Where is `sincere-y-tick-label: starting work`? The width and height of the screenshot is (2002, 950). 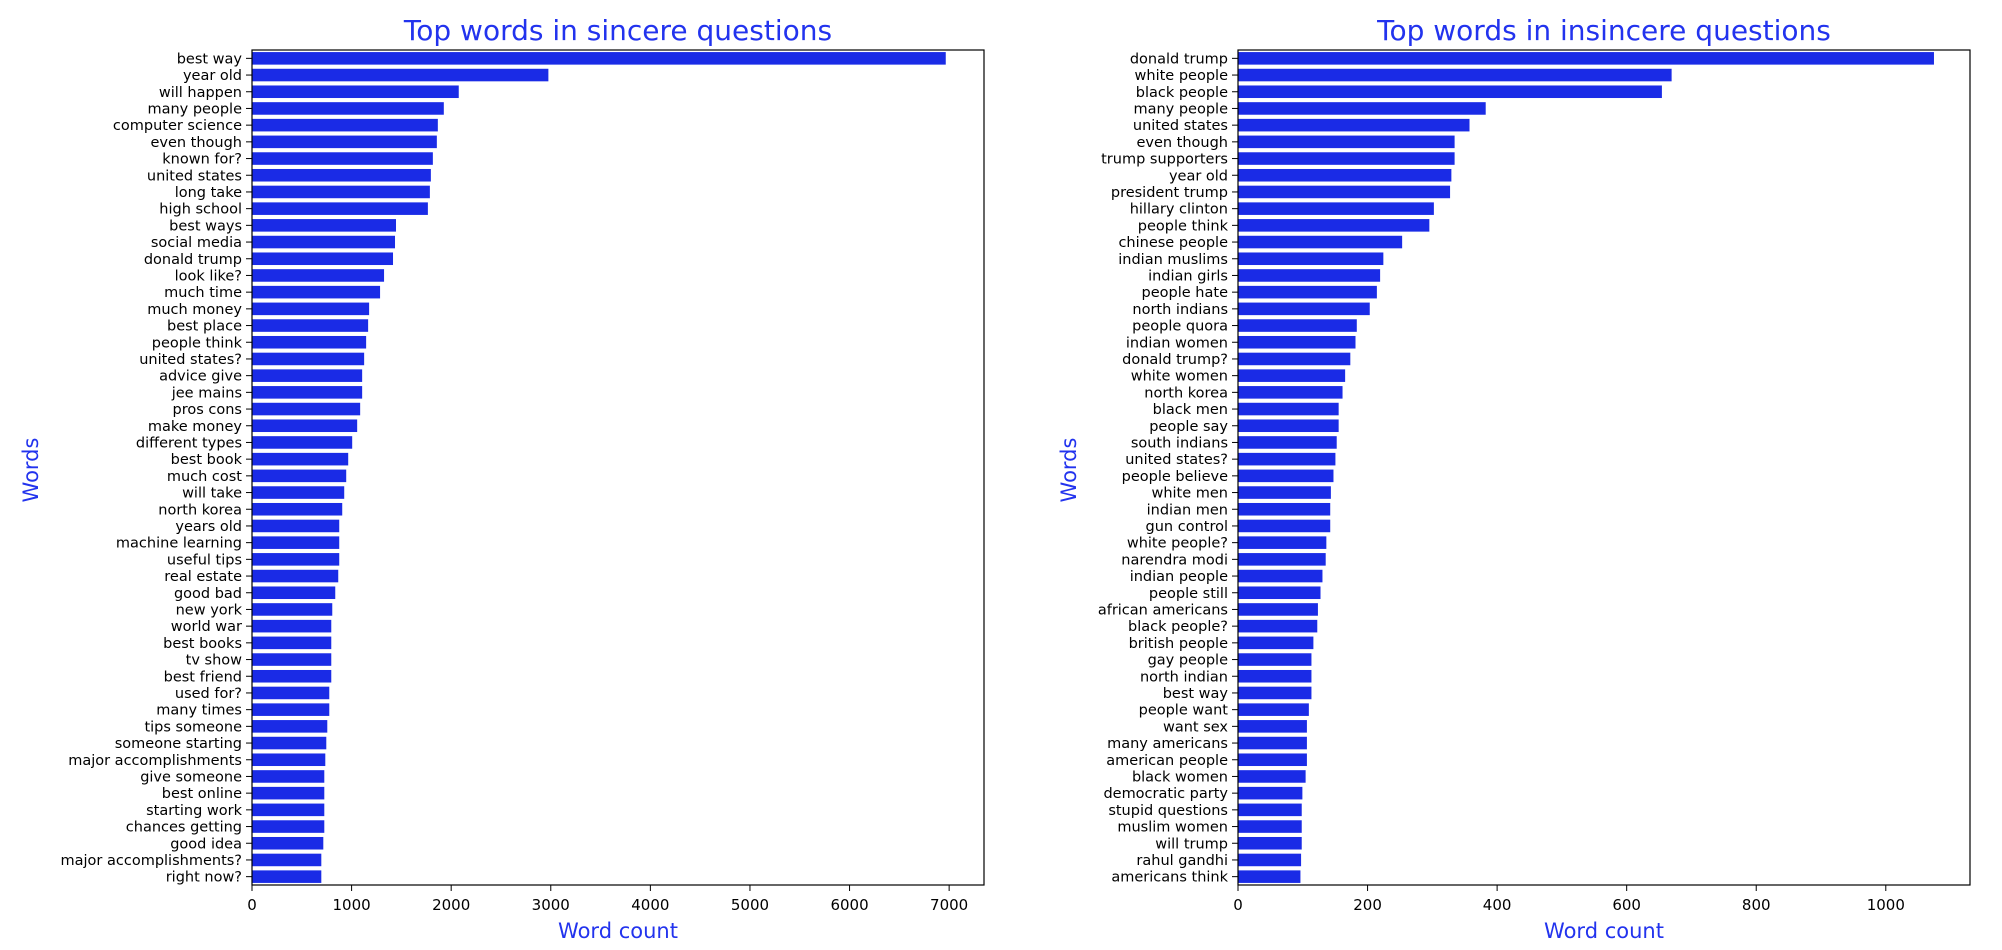
sincere-y-tick-label: starting work is located at coordinates (194, 811).